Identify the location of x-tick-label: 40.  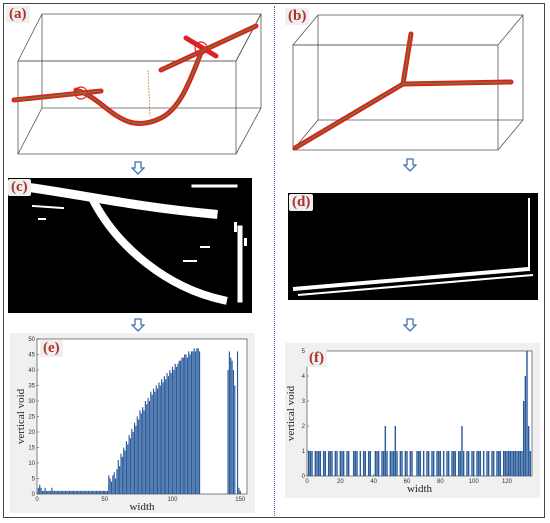
(373, 482).